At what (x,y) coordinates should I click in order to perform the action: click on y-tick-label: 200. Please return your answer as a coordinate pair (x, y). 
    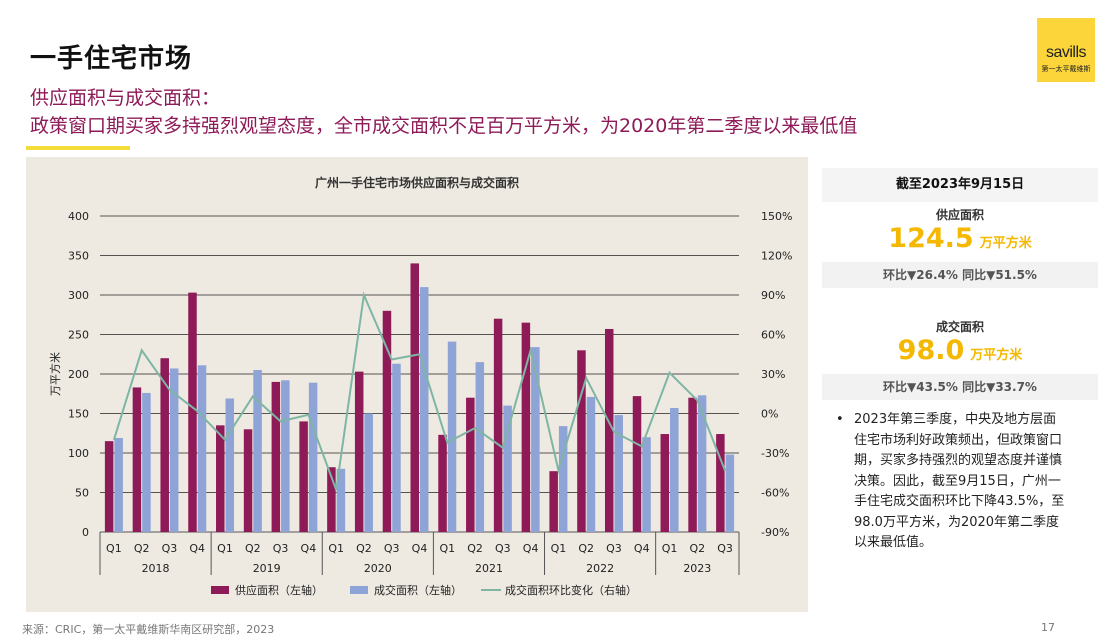
    Looking at the image, I should click on (78, 374).